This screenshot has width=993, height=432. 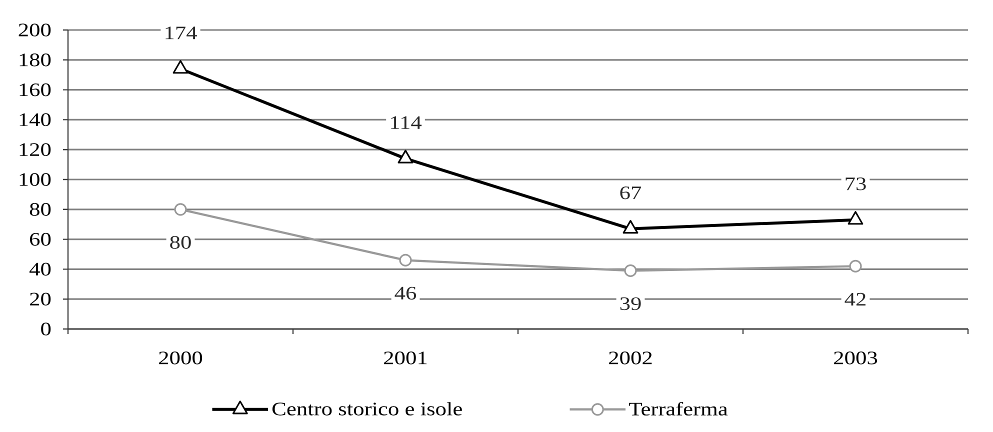 I want to click on y-tick-label: 200, so click(x=34, y=30).